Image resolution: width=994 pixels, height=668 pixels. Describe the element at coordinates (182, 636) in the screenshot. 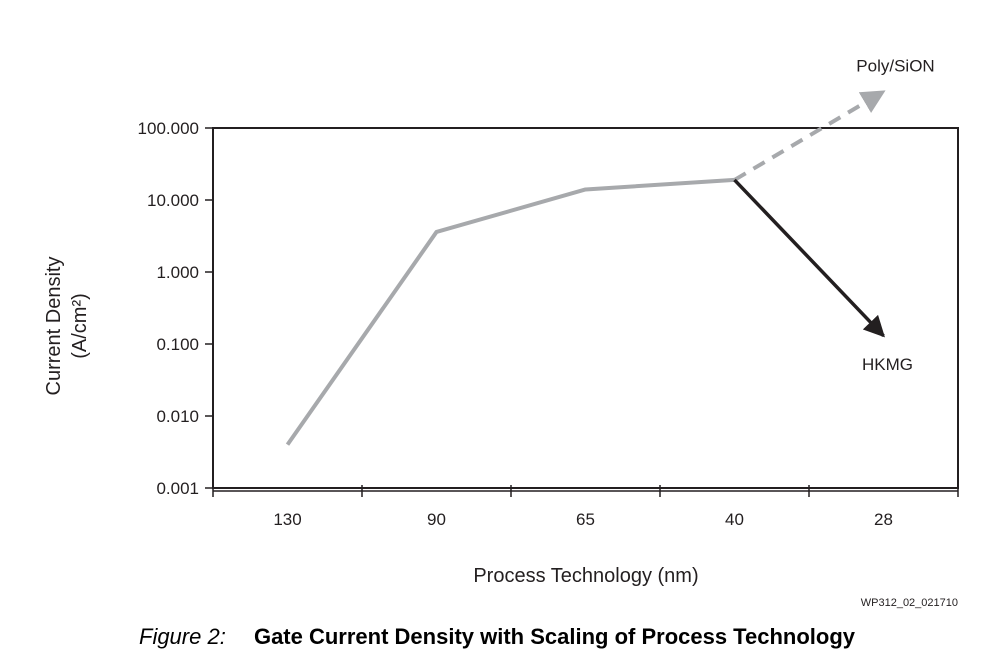

I see `figure-label: Figure 2:` at that location.